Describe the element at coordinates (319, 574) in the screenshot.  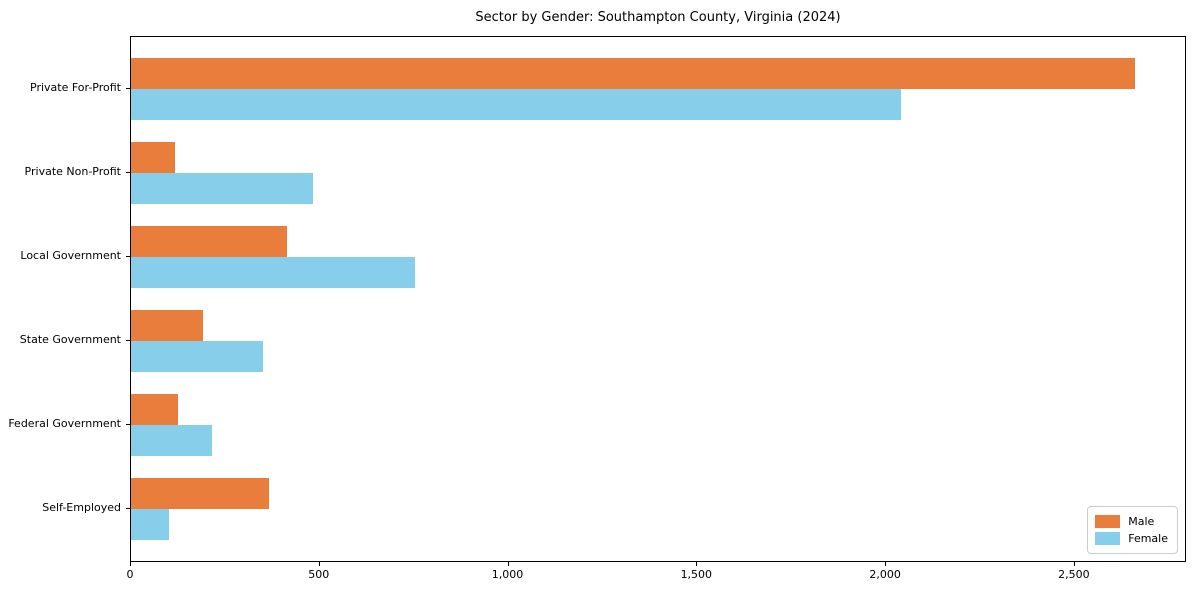
I see `x-axis-label-2: 500` at that location.